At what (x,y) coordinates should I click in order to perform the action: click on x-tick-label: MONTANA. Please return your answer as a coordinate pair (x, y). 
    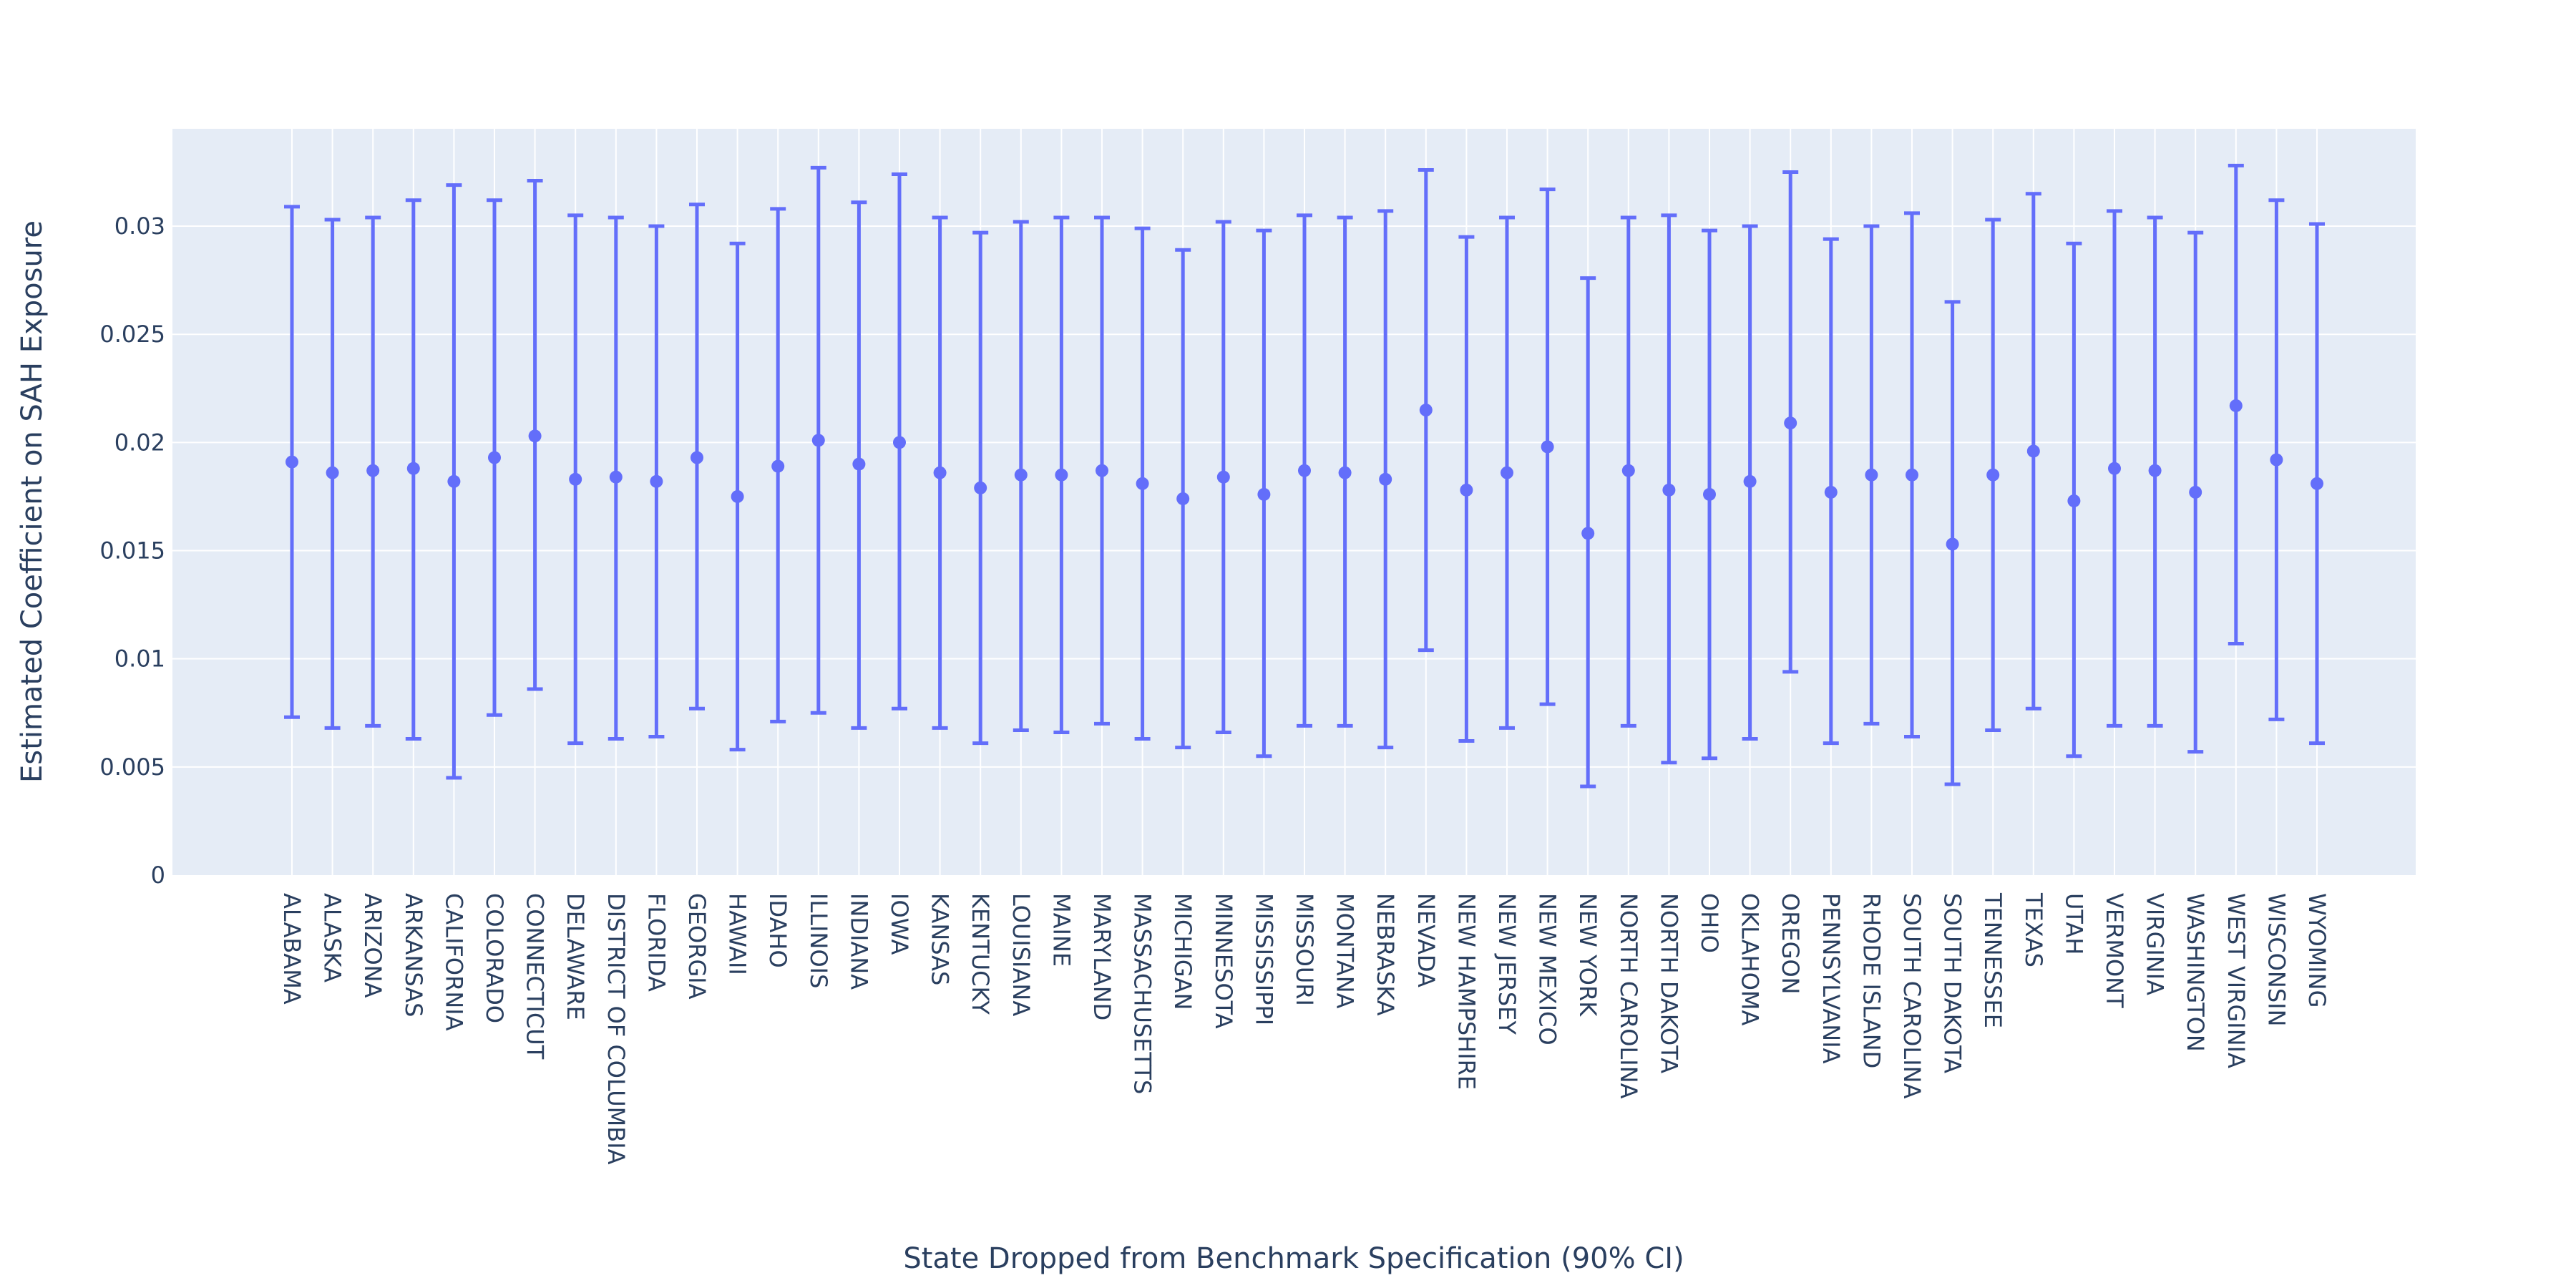
    Looking at the image, I should click on (1345, 951).